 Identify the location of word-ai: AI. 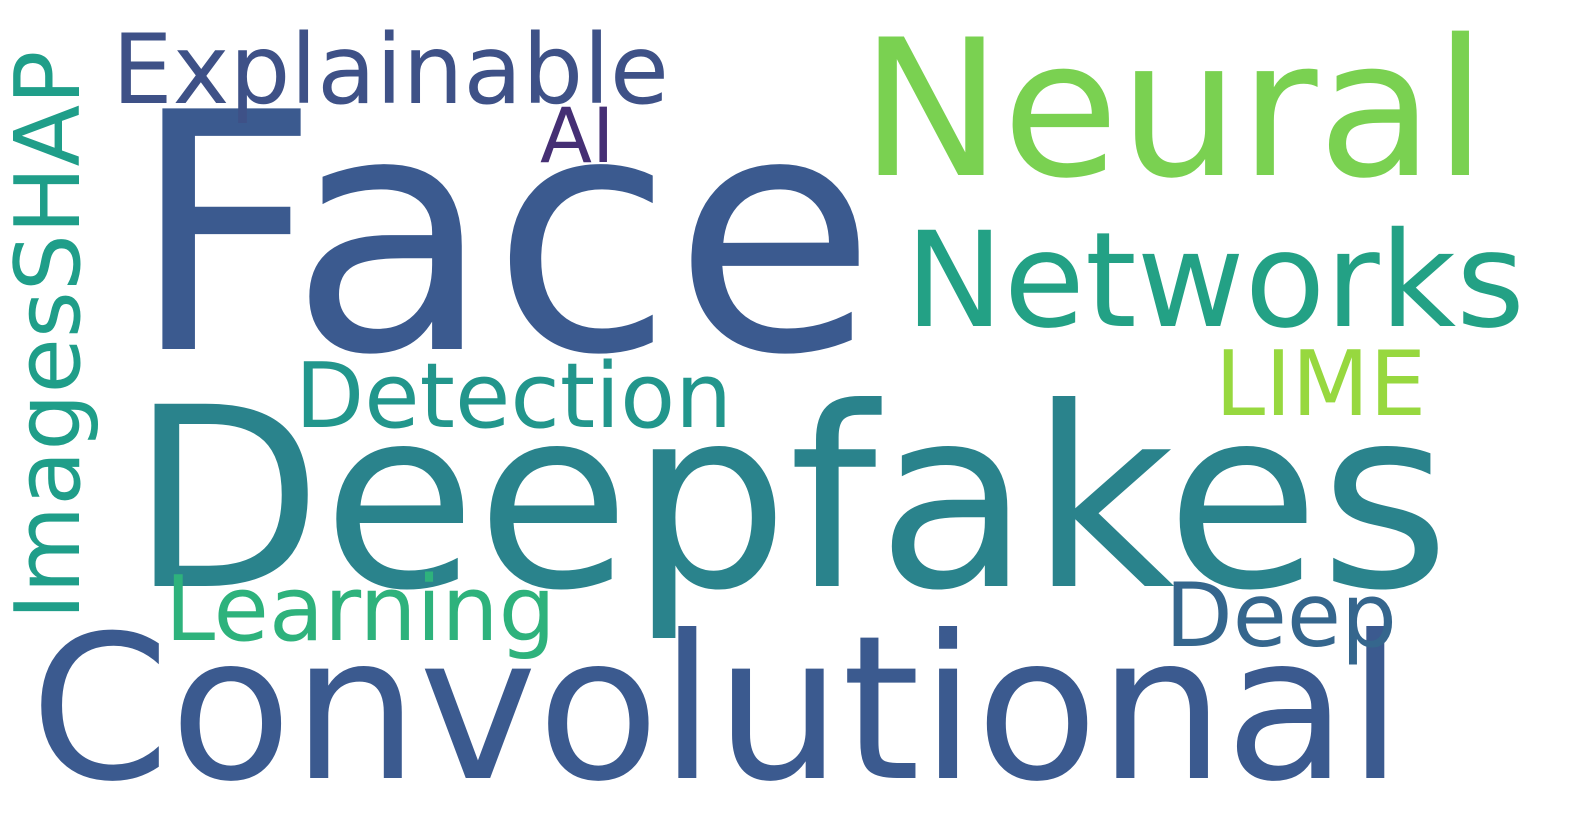
(577, 135).